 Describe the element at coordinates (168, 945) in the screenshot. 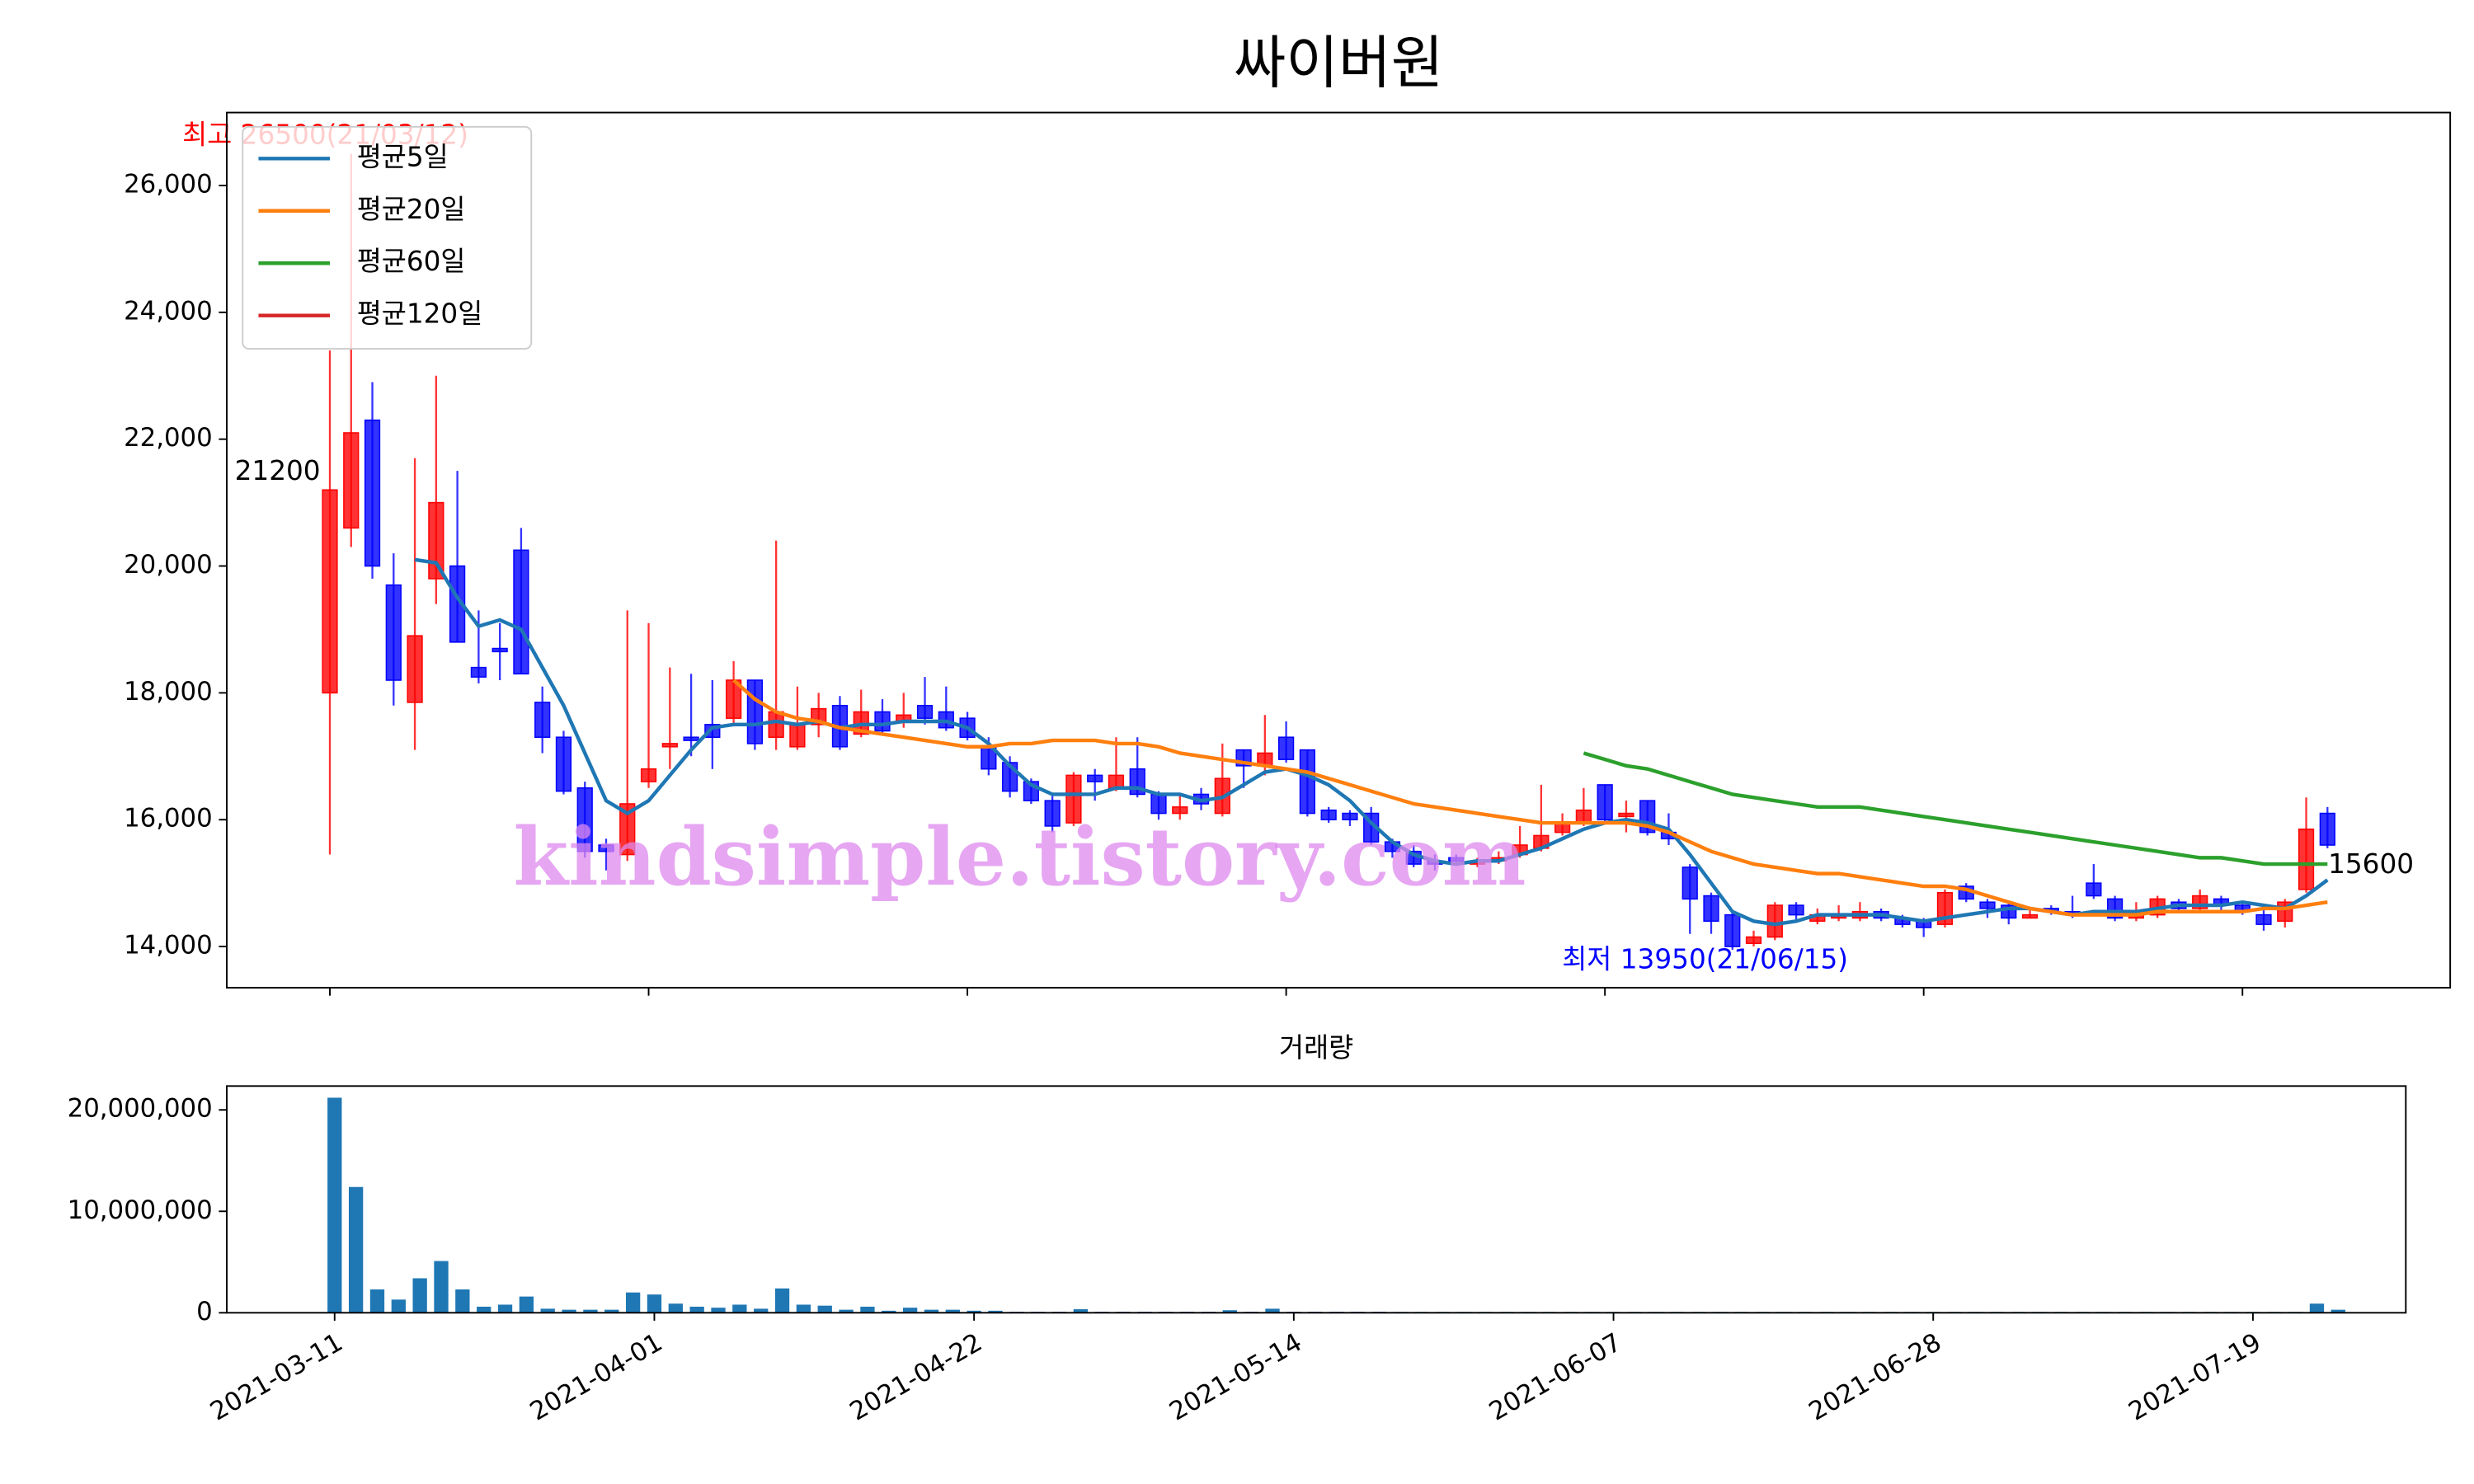

I see `y-tick-label: 14,000` at that location.